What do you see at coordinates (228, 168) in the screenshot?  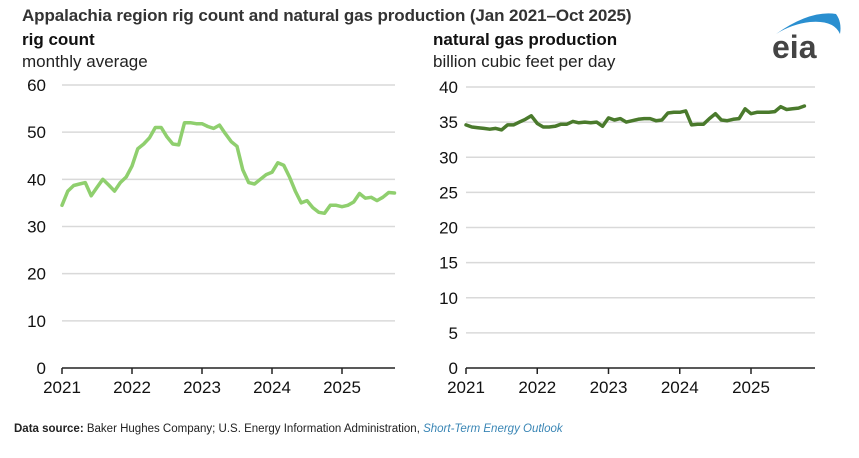 I see `series-line-rig-count` at bounding box center [228, 168].